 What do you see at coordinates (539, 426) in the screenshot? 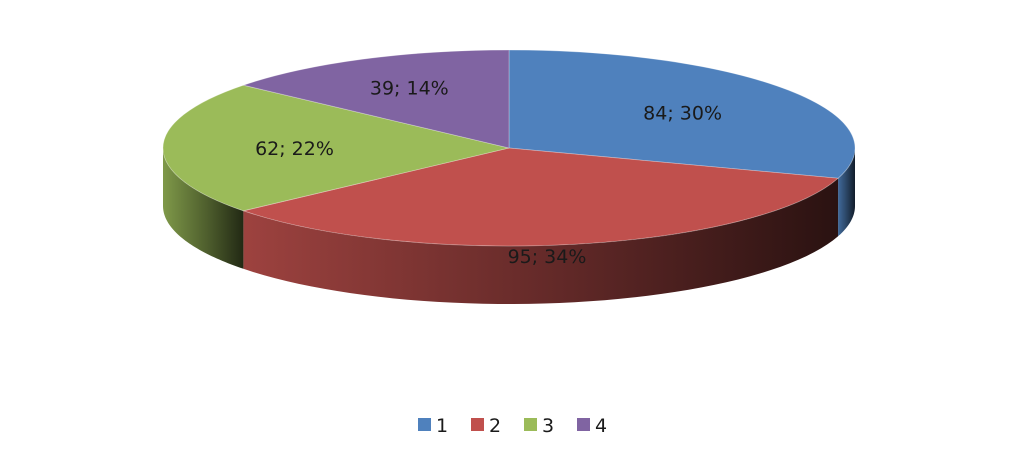
I see `legend-item-3: 3` at bounding box center [539, 426].